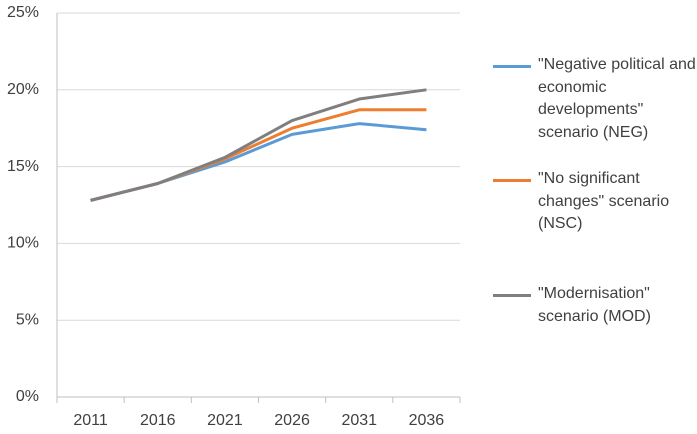 The image size is (697, 434). What do you see at coordinates (23, 89) in the screenshot?
I see `y-tick-label: 20%` at bounding box center [23, 89].